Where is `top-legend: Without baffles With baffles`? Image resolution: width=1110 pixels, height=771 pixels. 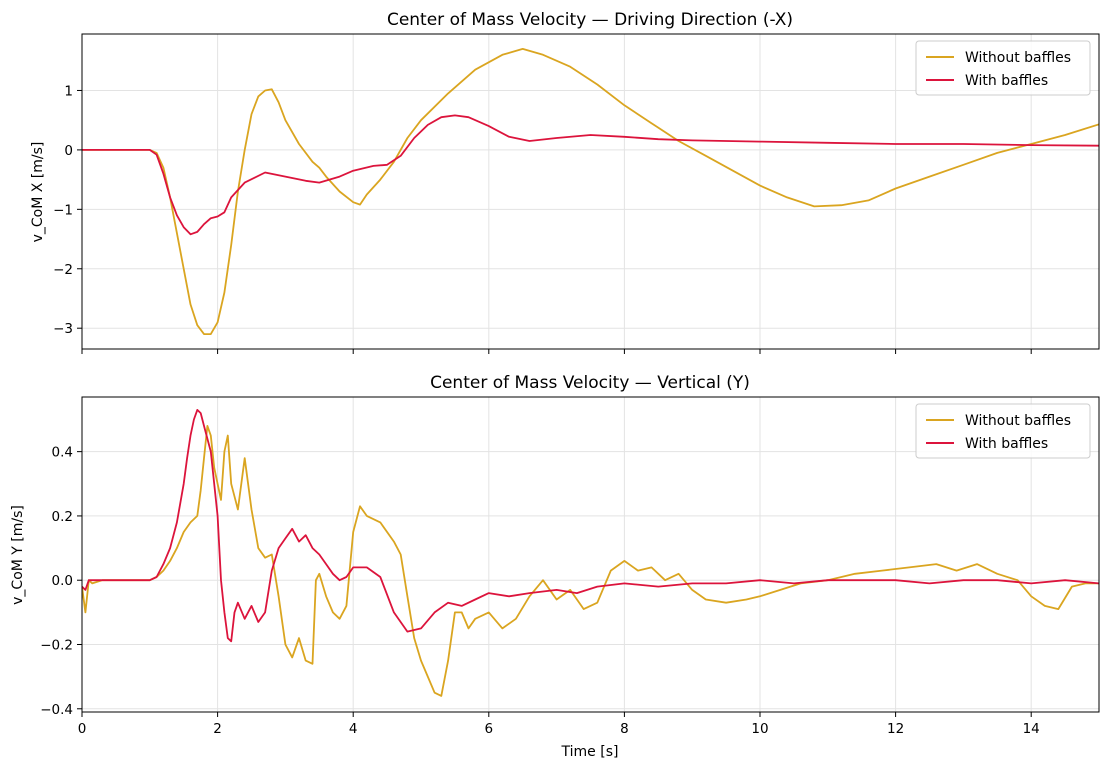
top-legend: Without baffles With baffles is located at coordinates (1003, 68).